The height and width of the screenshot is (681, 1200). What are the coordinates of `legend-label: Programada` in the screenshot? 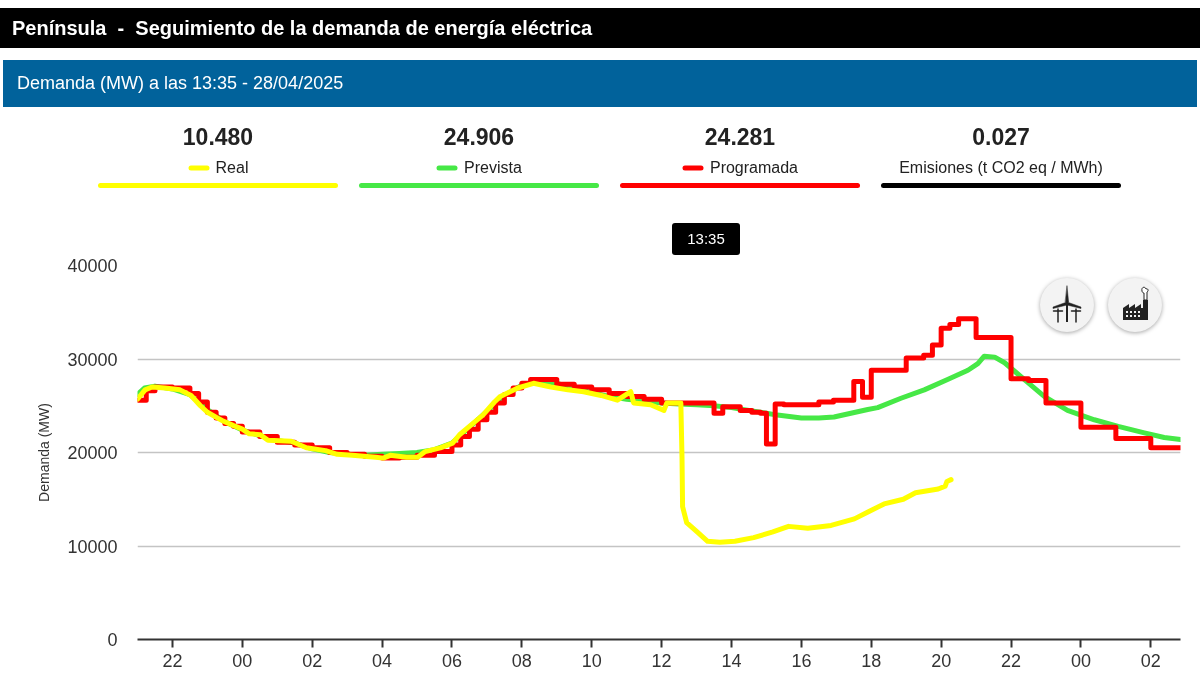 It's located at (754, 168).